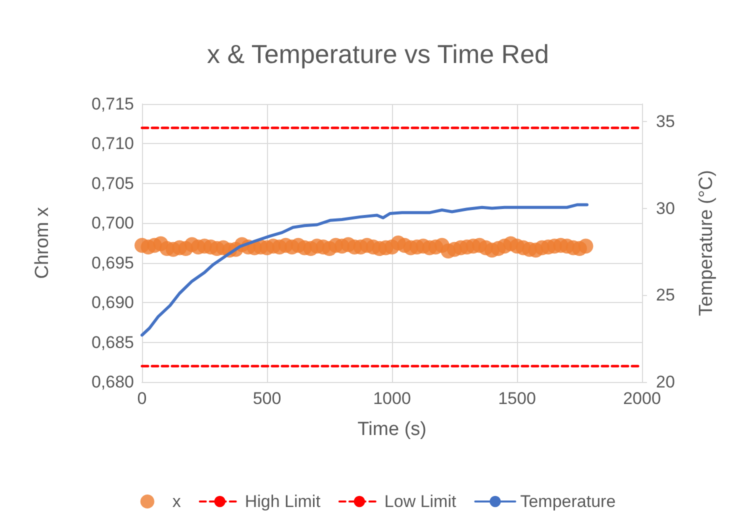  I want to click on y-tick-label: 0,690, so click(112, 302).